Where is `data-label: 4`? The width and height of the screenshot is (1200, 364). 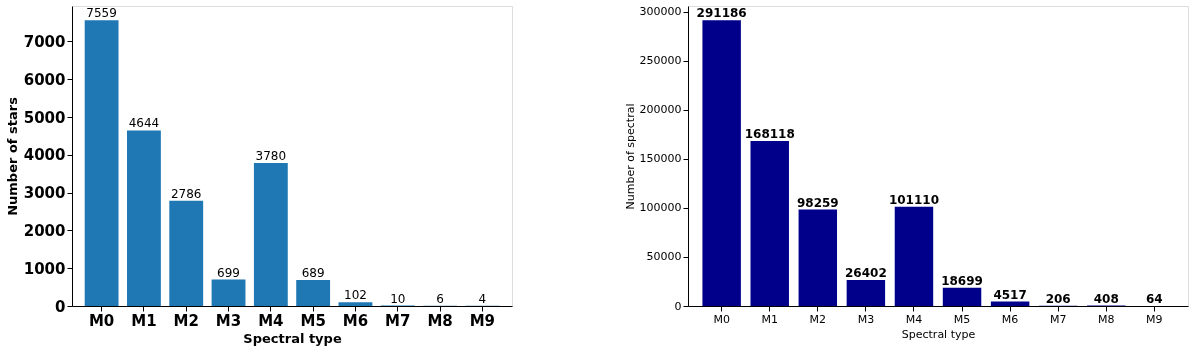
data-label: 4 is located at coordinates (482, 298).